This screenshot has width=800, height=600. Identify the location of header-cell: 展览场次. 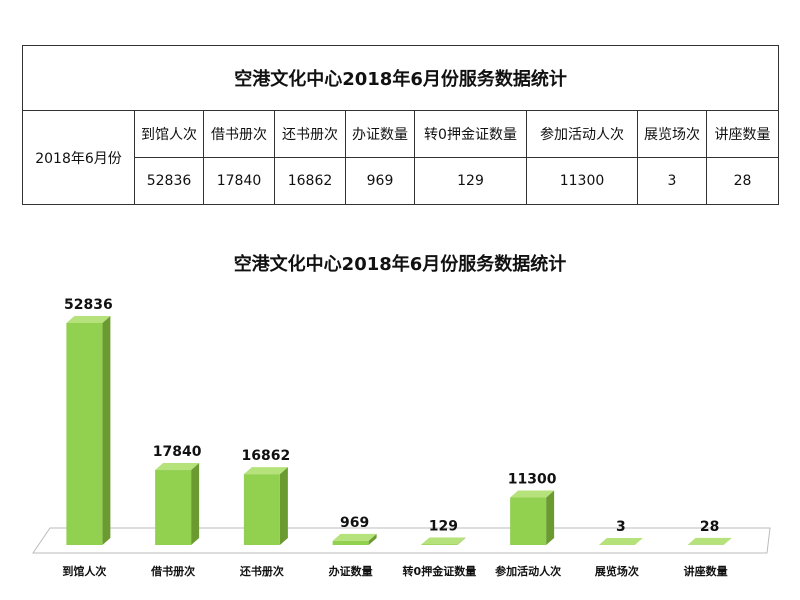
(672, 134).